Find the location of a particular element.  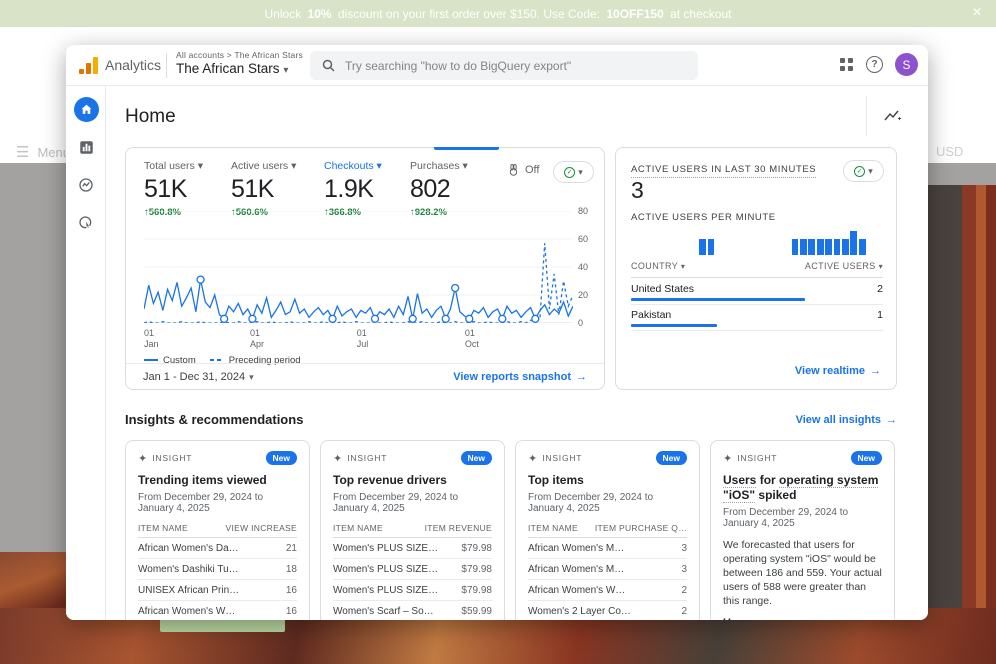

breadcrumb: All accounts > The African Stars is located at coordinates (239, 55).